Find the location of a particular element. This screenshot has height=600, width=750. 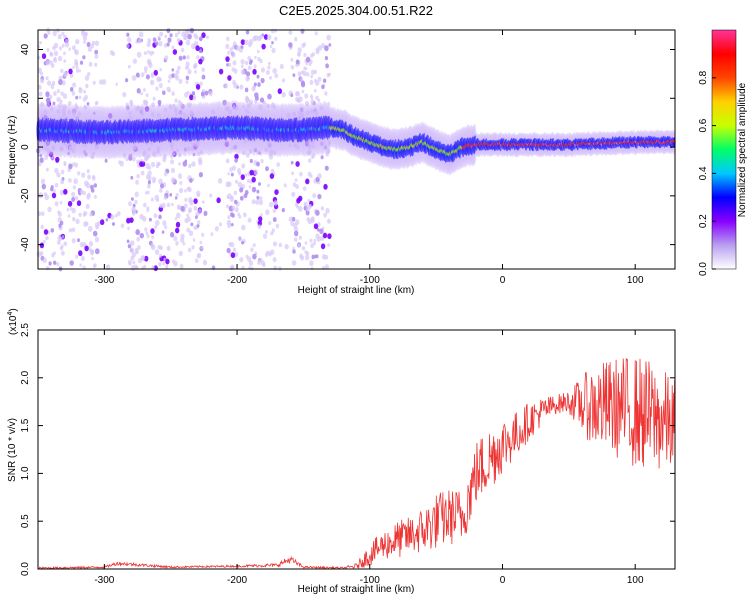

figure-title: C2E5.2025.304.00.51.R22 is located at coordinates (356, 10).